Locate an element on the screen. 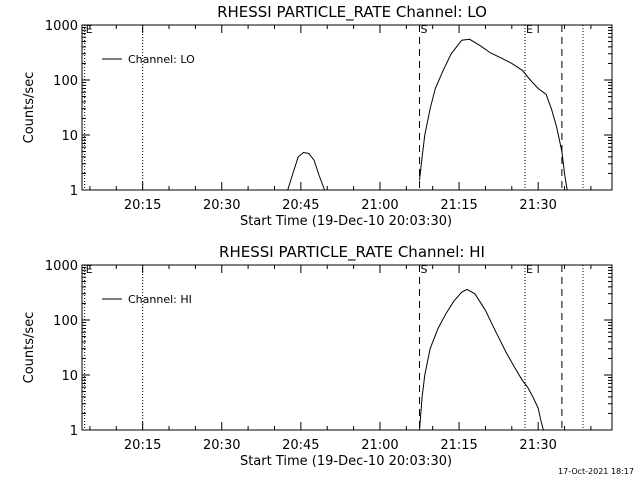 This screenshot has width=640, height=480. chart-title: RHESSI PARTICLE_RATE Channel: LO is located at coordinates (352, 12).